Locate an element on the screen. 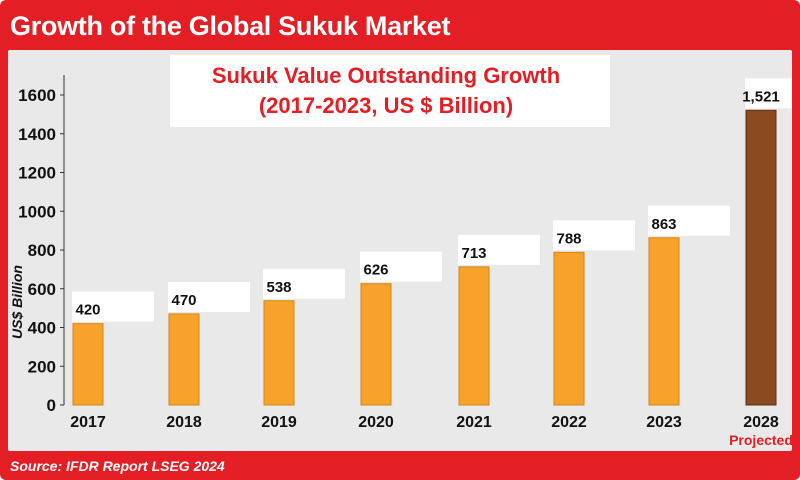 The width and height of the screenshot is (800, 480). y-tick-label: 1600 is located at coordinates (37, 95).